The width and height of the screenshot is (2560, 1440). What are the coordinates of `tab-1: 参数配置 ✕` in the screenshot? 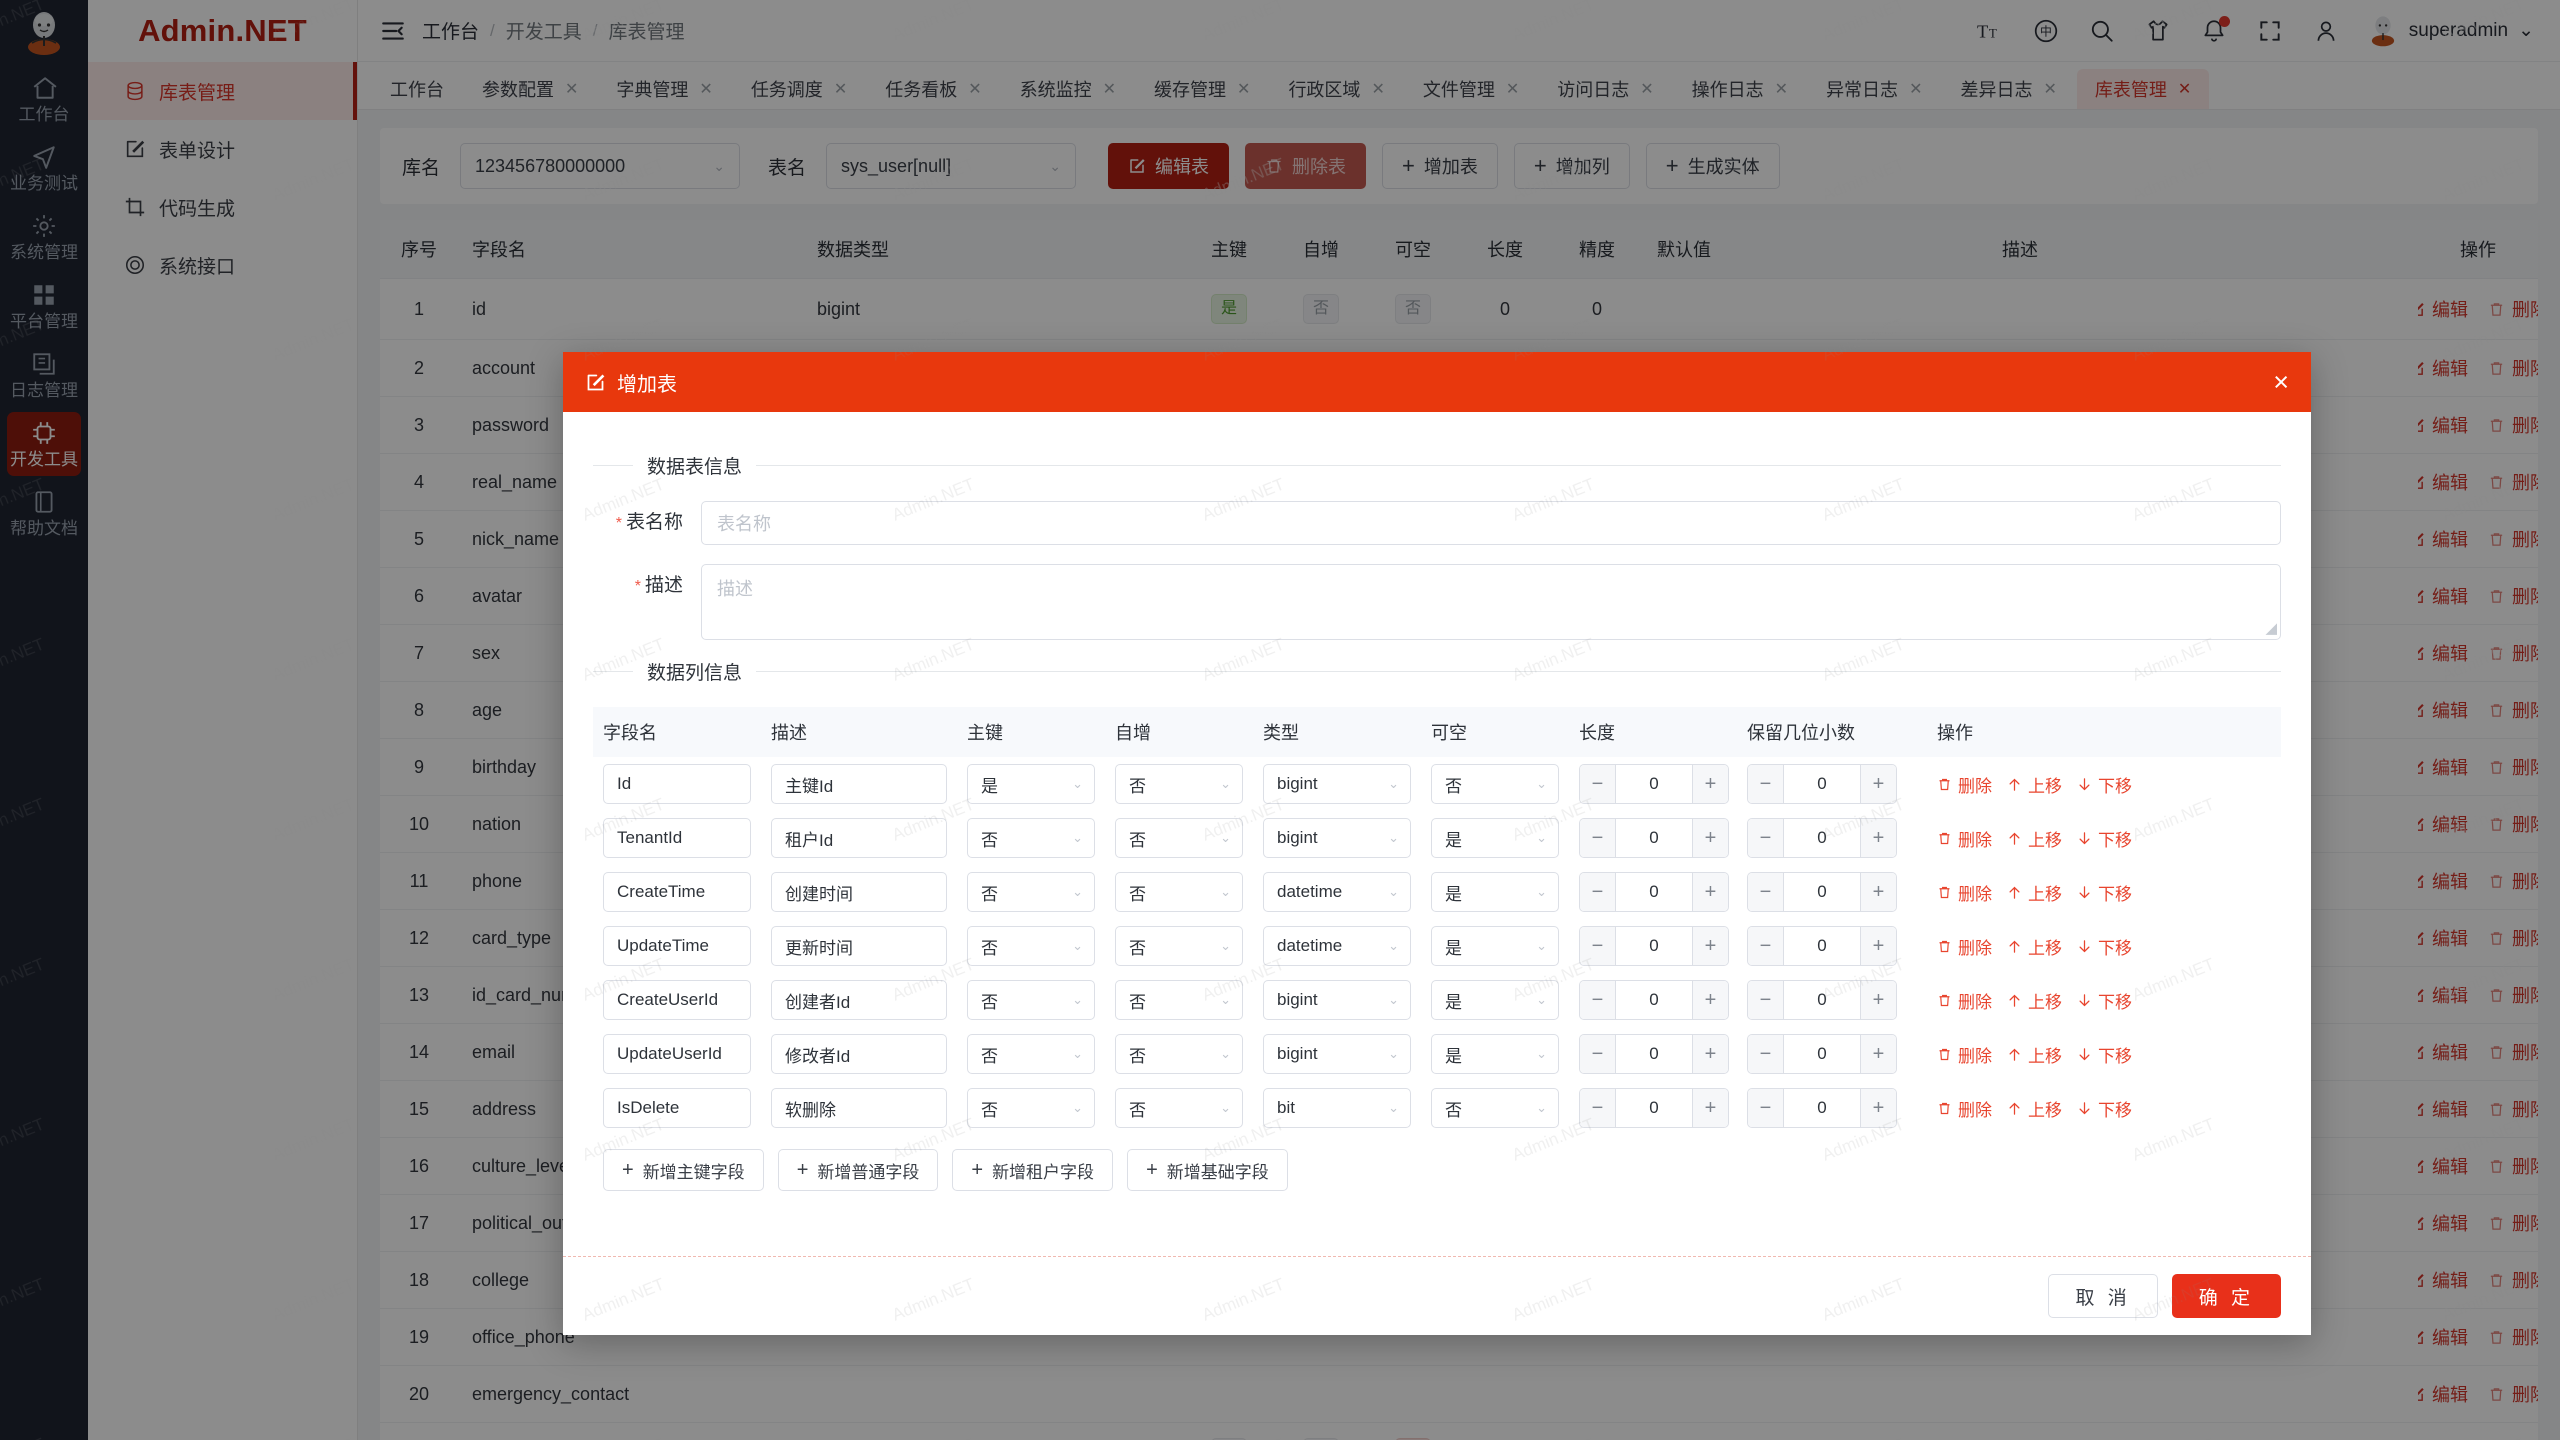 It's located at (530, 89).